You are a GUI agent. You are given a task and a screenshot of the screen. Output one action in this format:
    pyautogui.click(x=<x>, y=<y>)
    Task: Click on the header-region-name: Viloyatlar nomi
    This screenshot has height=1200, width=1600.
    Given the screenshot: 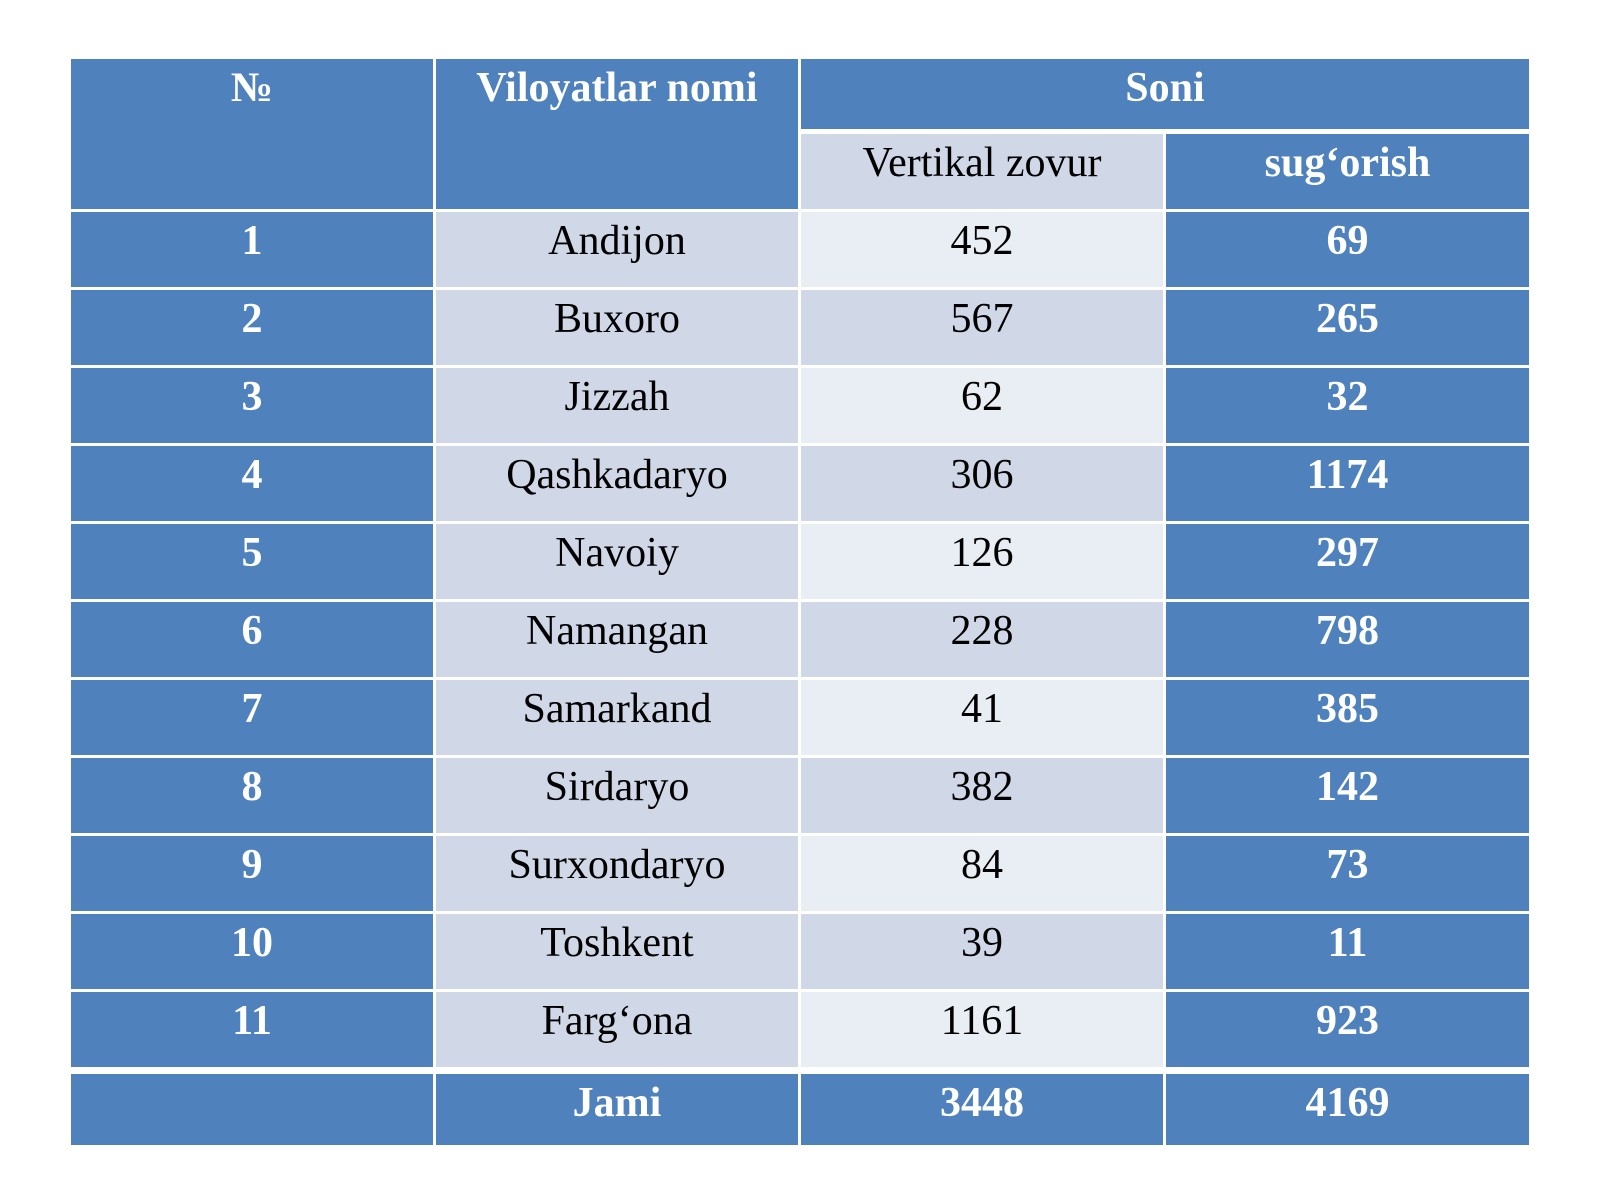 What is the action you would take?
    pyautogui.click(x=618, y=135)
    